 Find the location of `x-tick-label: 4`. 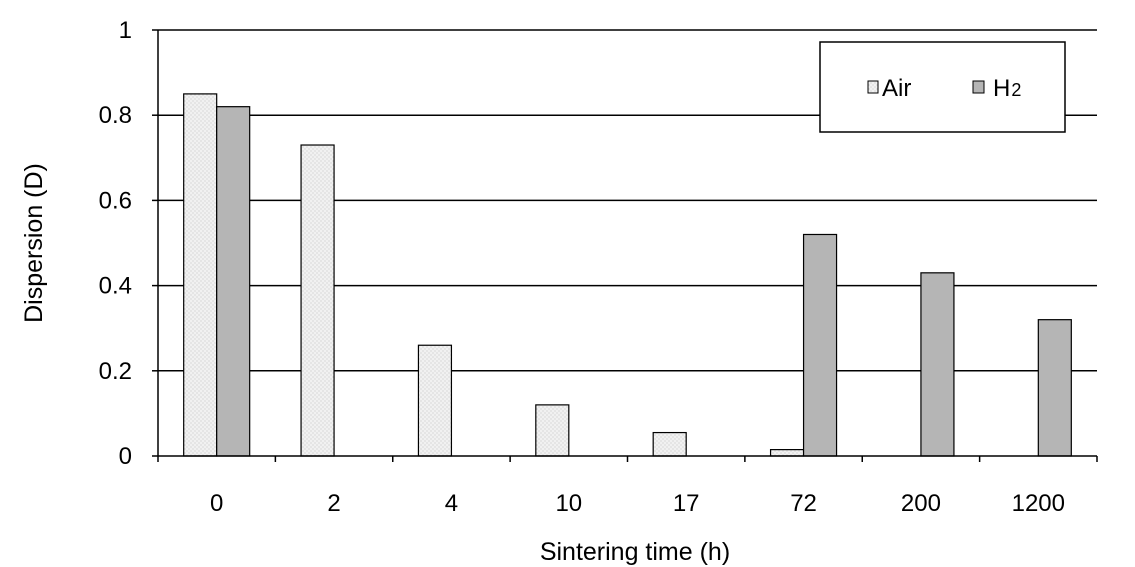

x-tick-label: 4 is located at coordinates (451, 503).